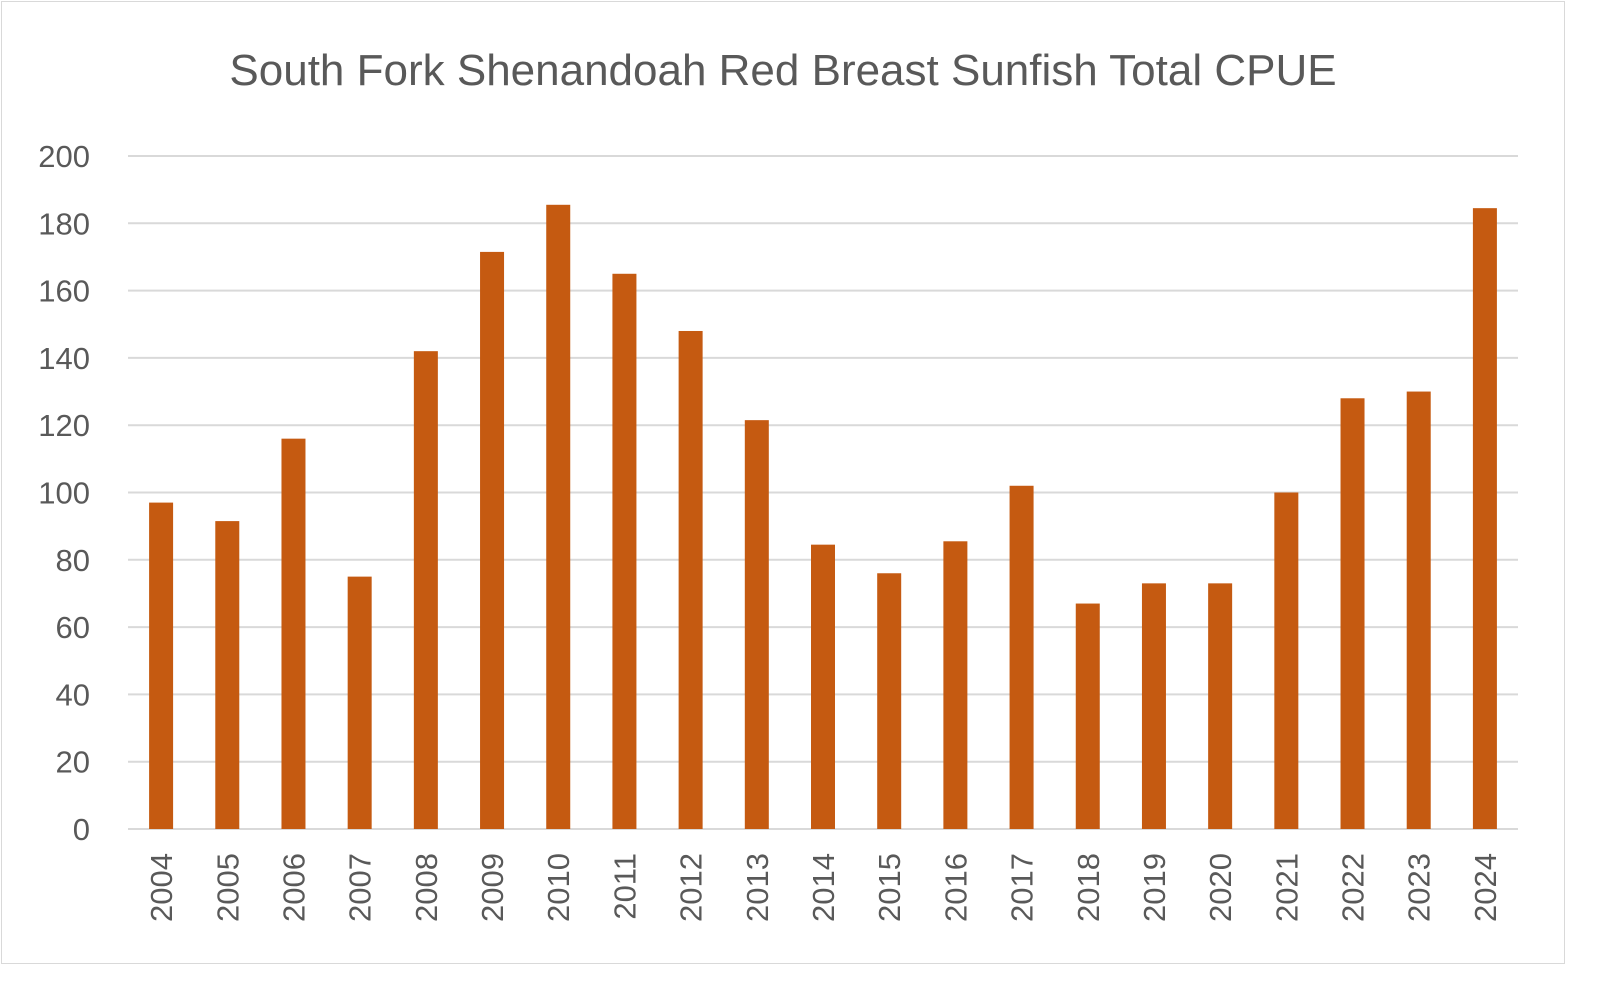 The image size is (1600, 987). What do you see at coordinates (756, 624) in the screenshot?
I see `bar-2013` at bounding box center [756, 624].